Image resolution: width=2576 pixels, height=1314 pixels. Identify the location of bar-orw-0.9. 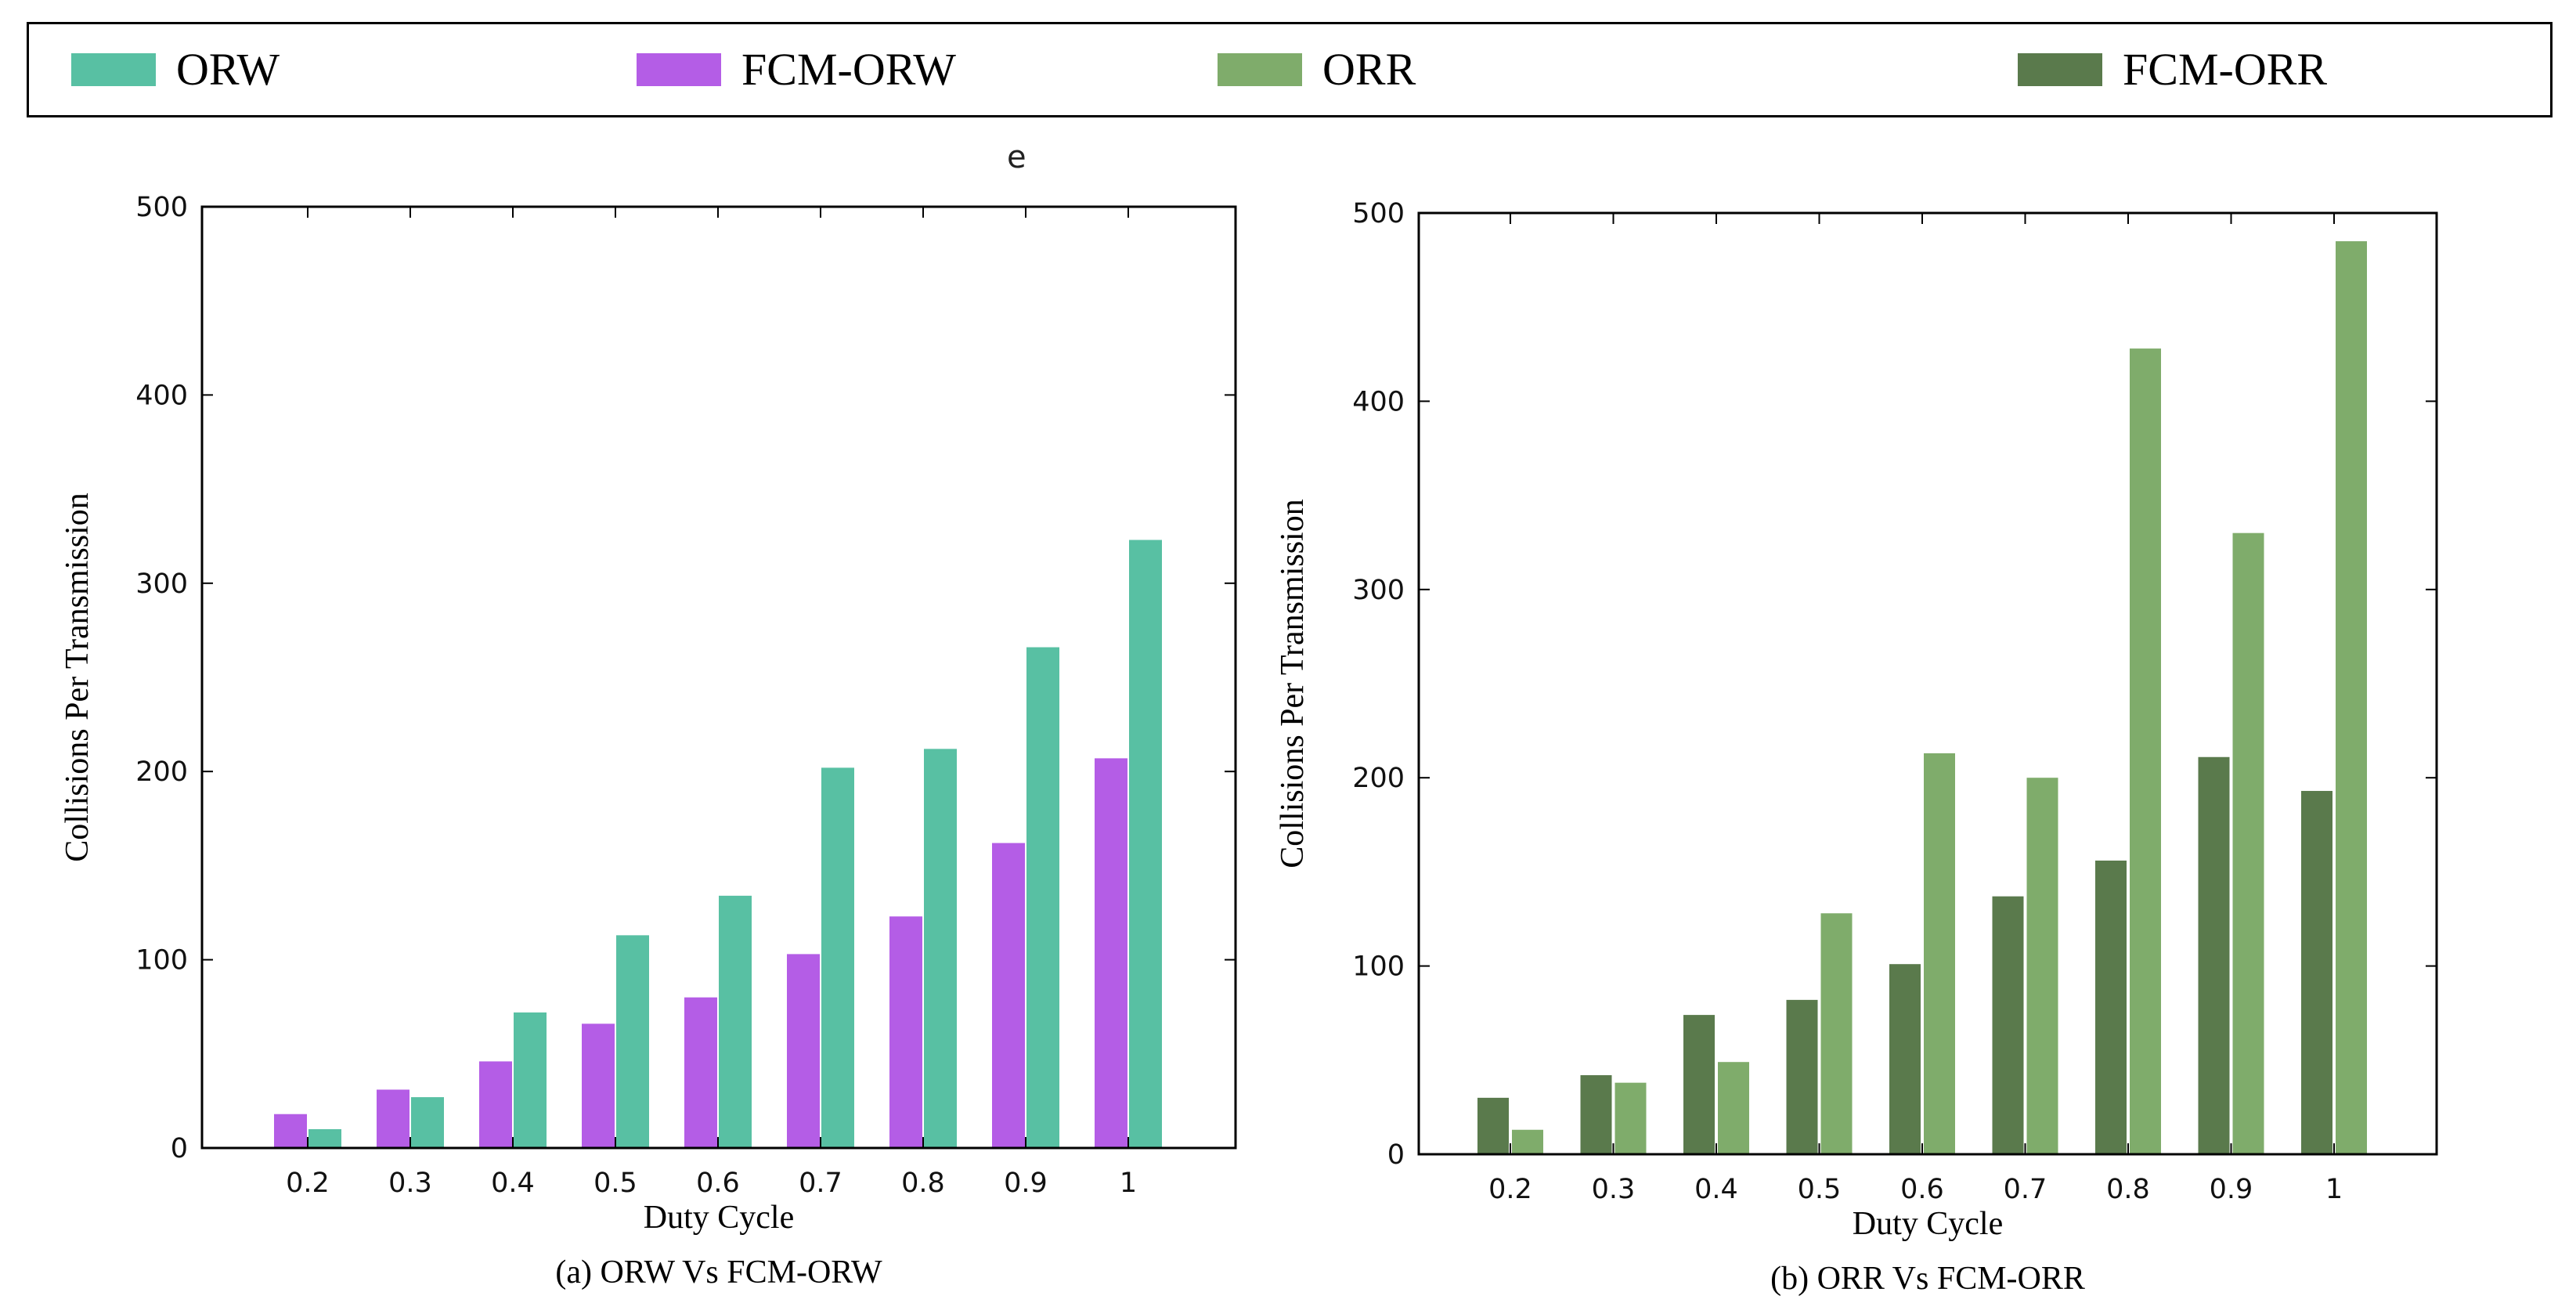
(1042, 897).